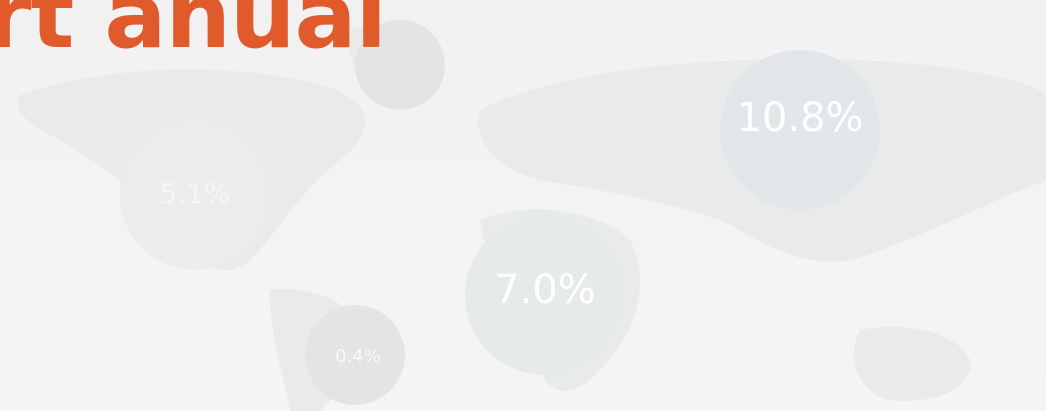  I want to click on bubble-label: 0.4%, so click(358, 356).